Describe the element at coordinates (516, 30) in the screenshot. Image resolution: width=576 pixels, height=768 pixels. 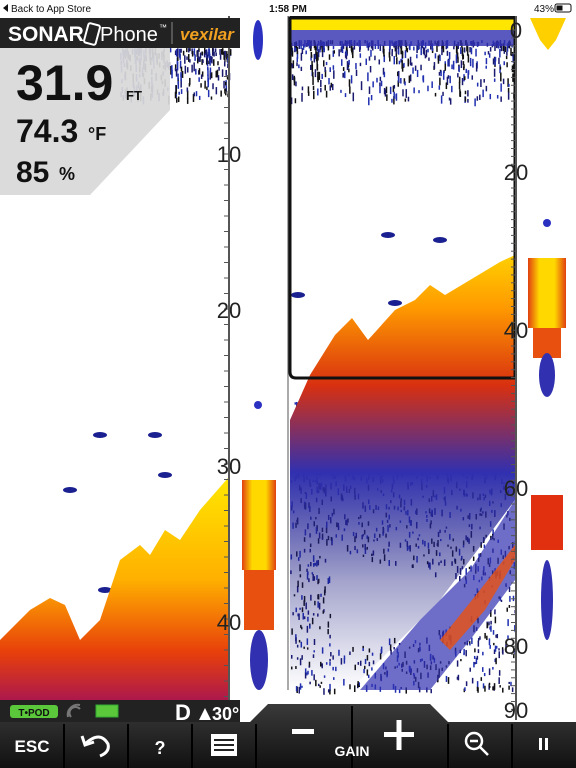
I see `depth-label: 0` at that location.